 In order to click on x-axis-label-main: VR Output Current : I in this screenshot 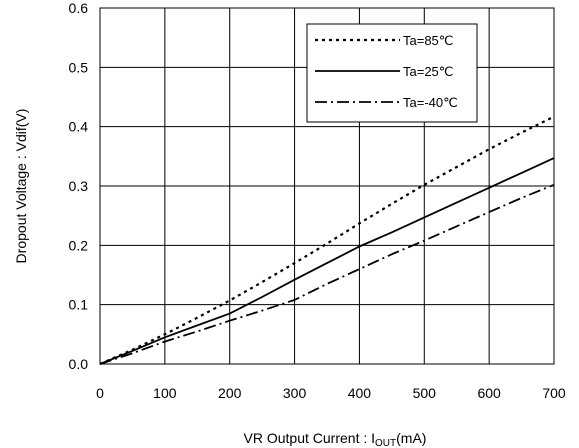, I will do `click(310, 438)`.